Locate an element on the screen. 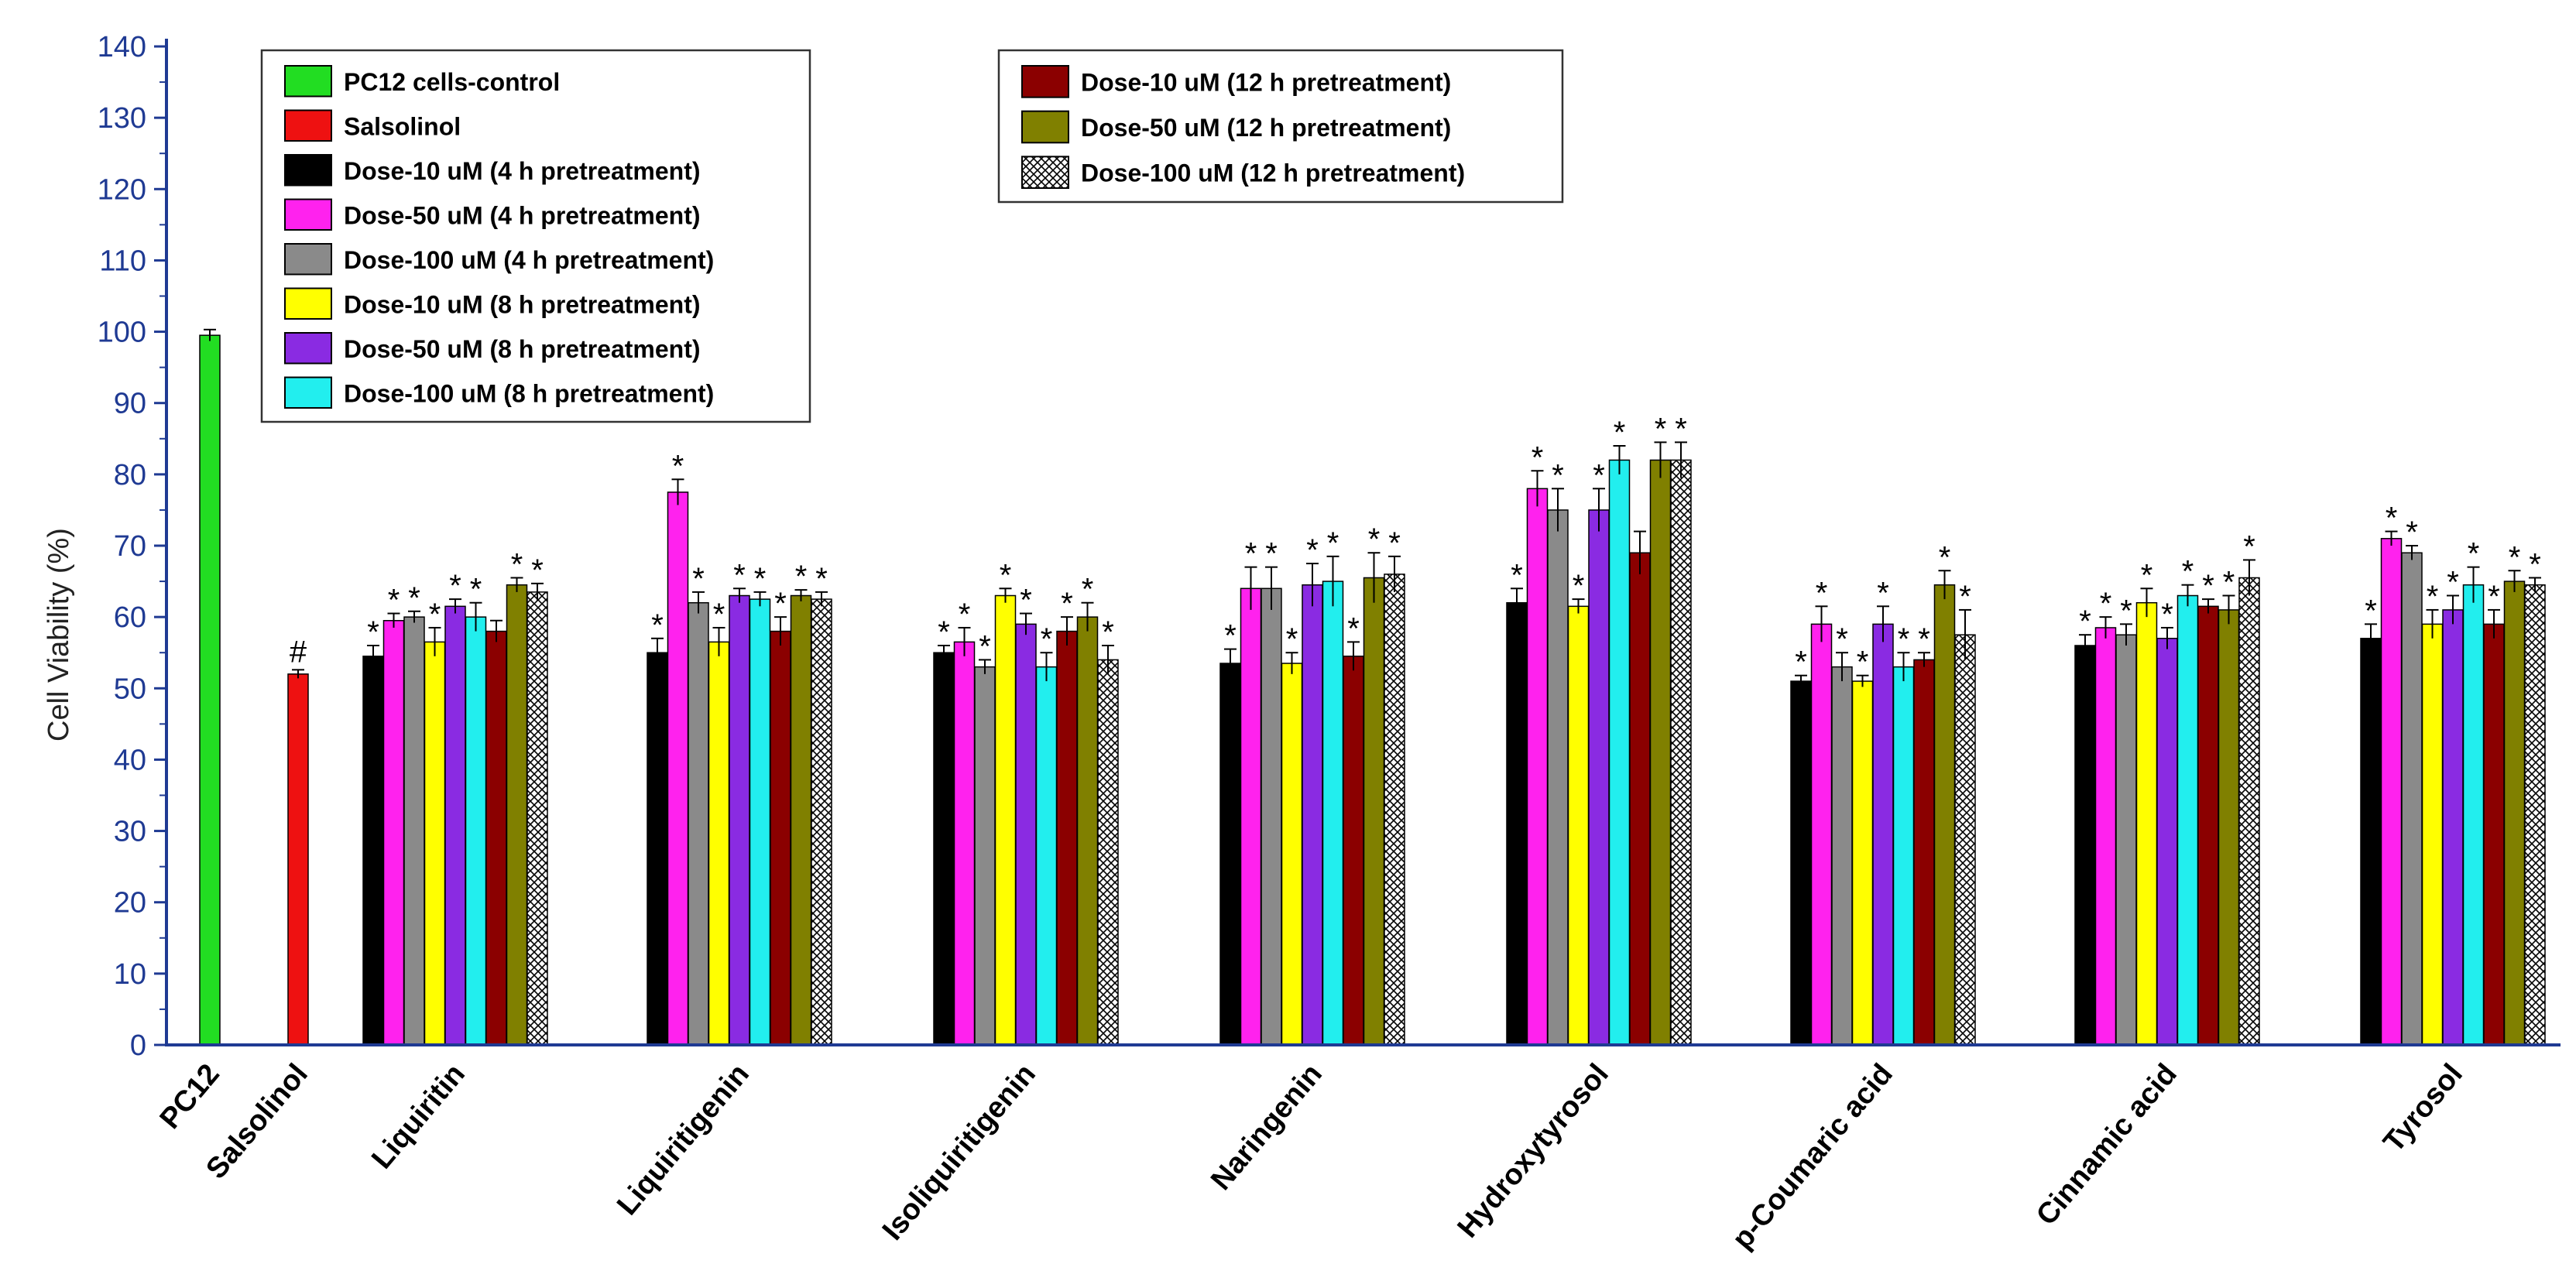  x-category-label: Liquiritigenin is located at coordinates (683, 1139).